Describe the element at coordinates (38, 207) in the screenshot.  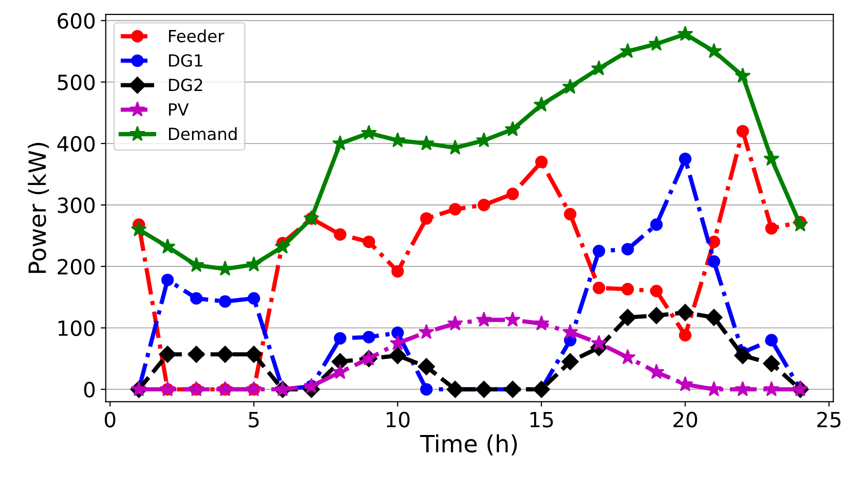
I see `y-axis-title: Power (kW)` at that location.